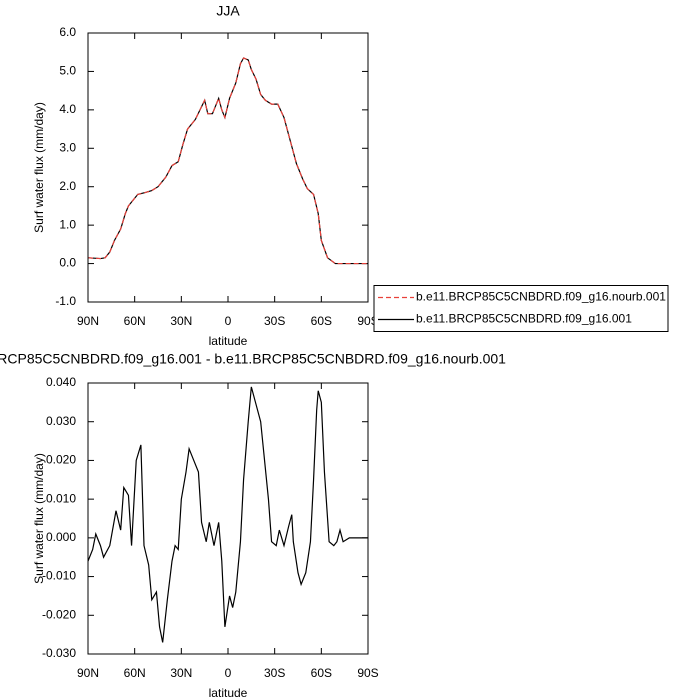 The width and height of the screenshot is (700, 700). Describe the element at coordinates (67, 186) in the screenshot. I see `y-tick-label: 2.0` at that location.